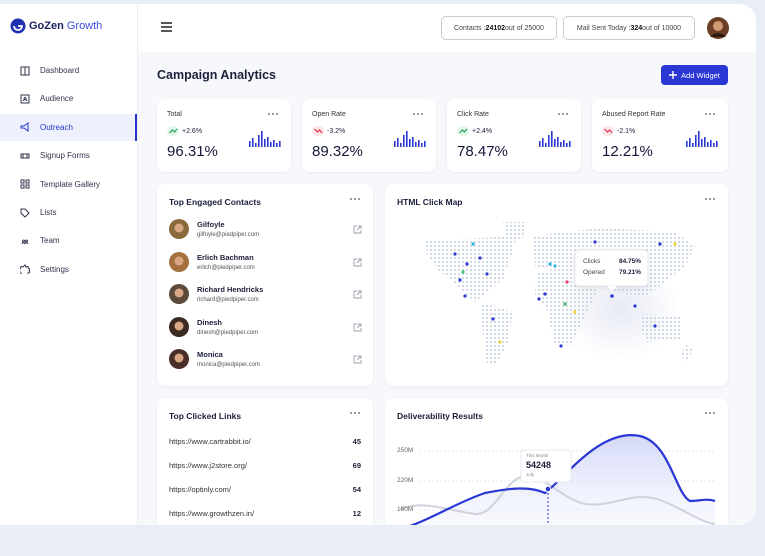 The image size is (765, 556). What do you see at coordinates (173, 131) in the screenshot?
I see `trend-icon` at bounding box center [173, 131].